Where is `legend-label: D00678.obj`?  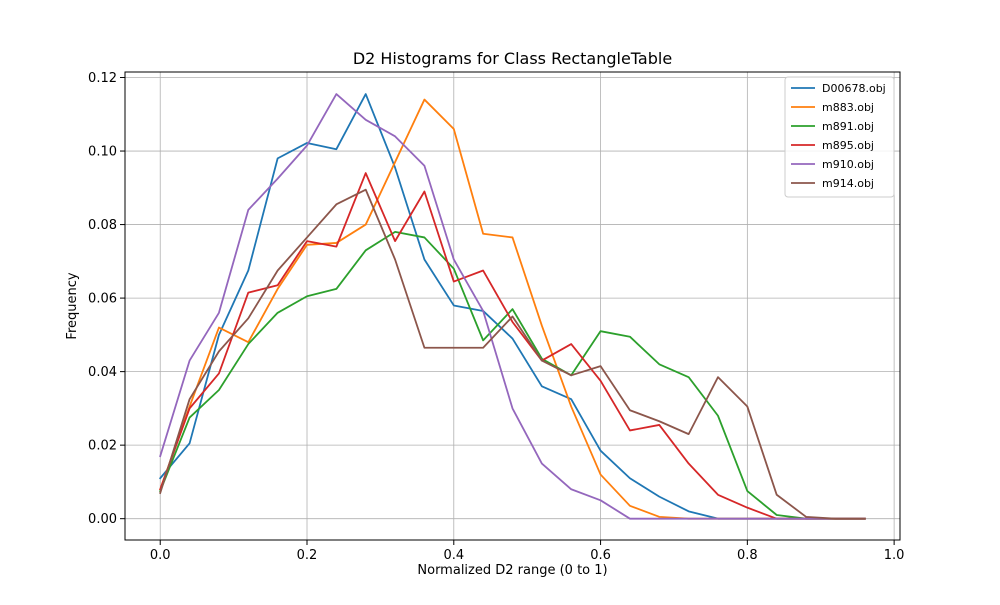 legend-label: D00678.obj is located at coordinates (854, 88).